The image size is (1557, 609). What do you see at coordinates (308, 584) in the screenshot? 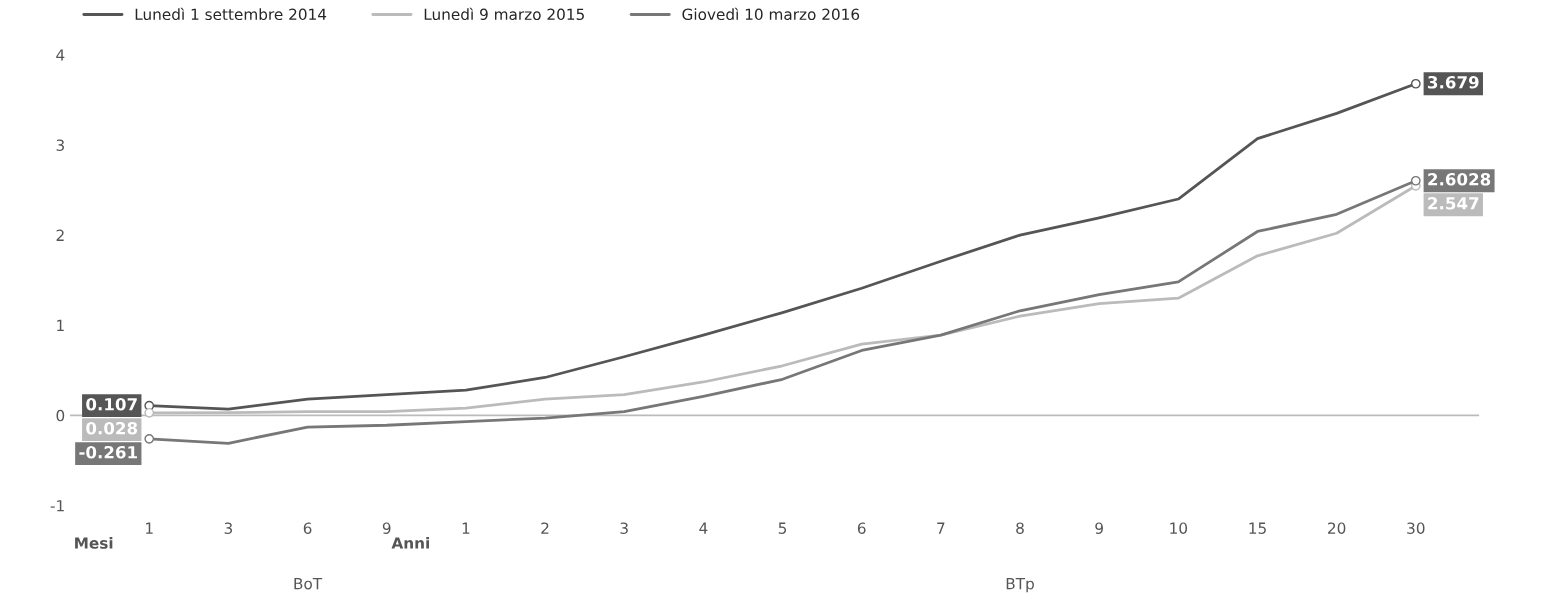
I see `text: BoT` at bounding box center [308, 584].